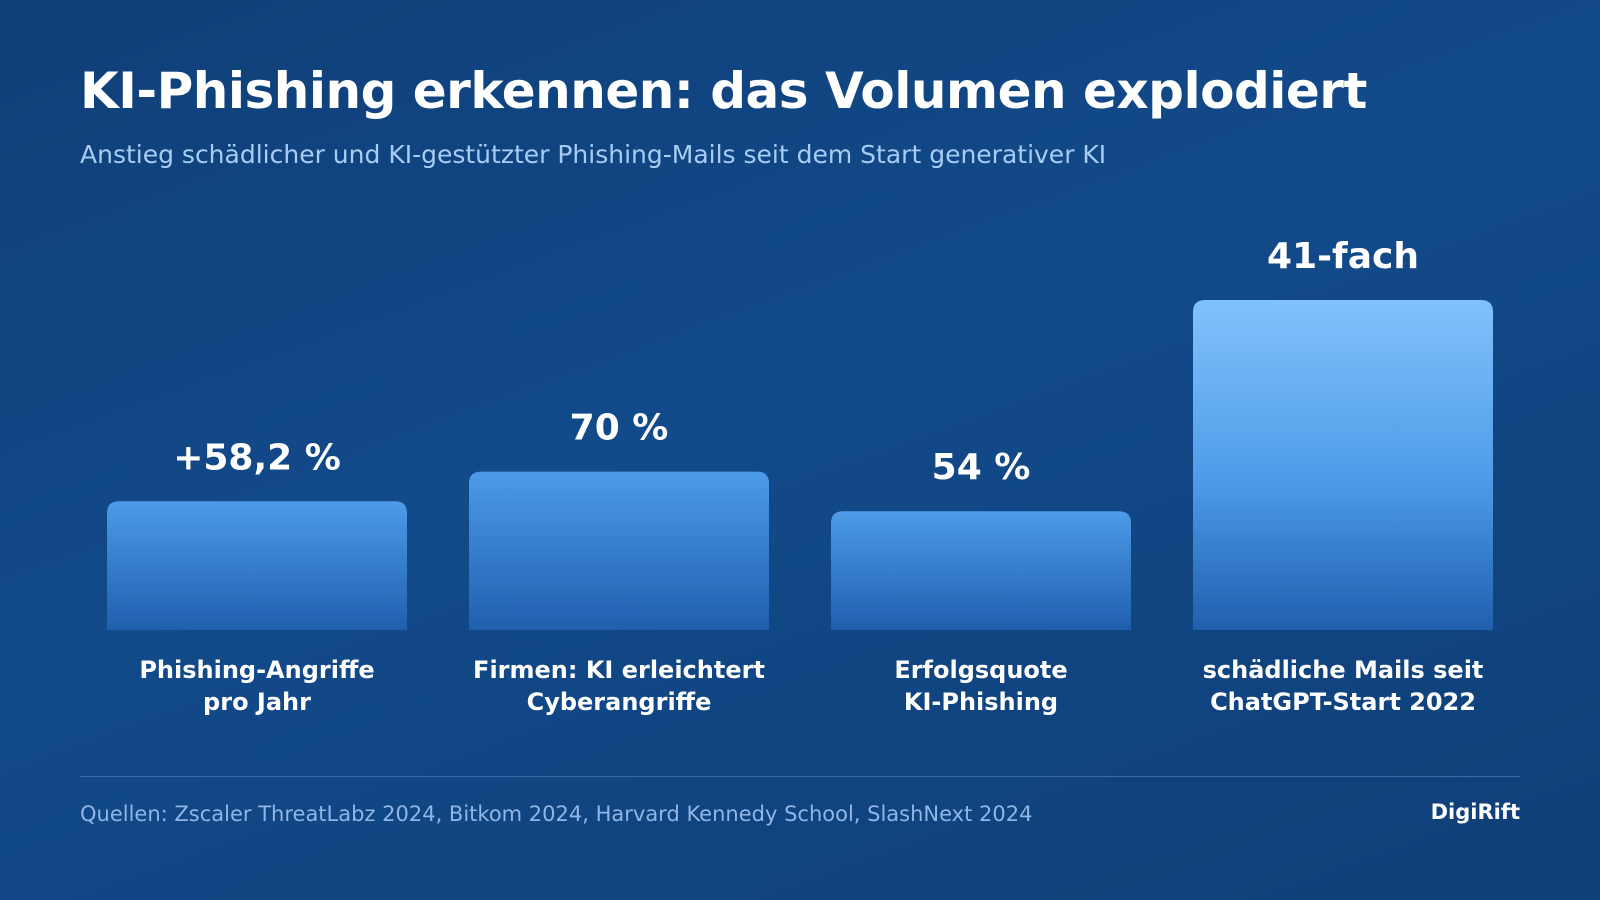  What do you see at coordinates (980, 670) in the screenshot?
I see `category-label-3-line-1: Erfolgsquote` at bounding box center [980, 670].